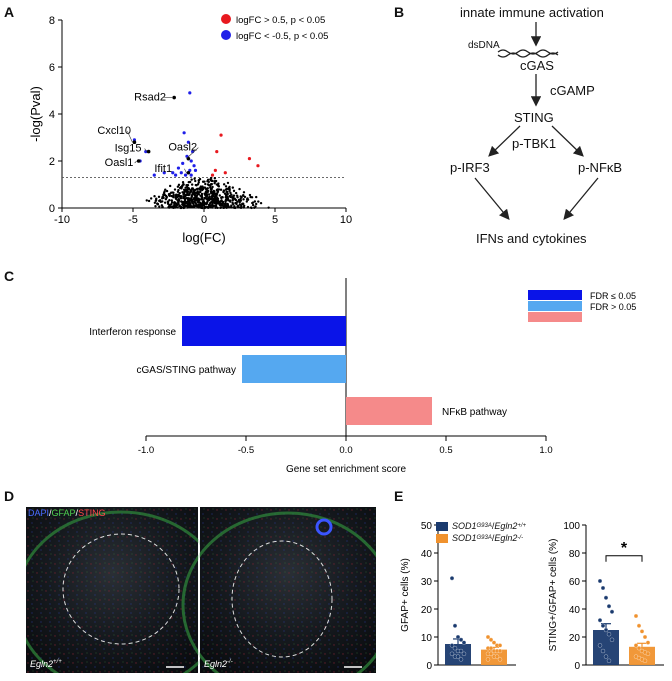 This screenshot has height=681, width=672. I want to click on x-tick-label: 10, so click(346, 220).